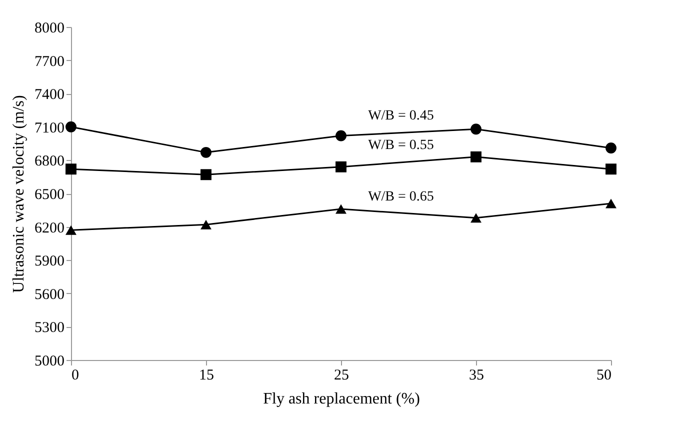 Image resolution: width=674 pixels, height=427 pixels. I want to click on x-tick-label: 0, so click(75, 376).